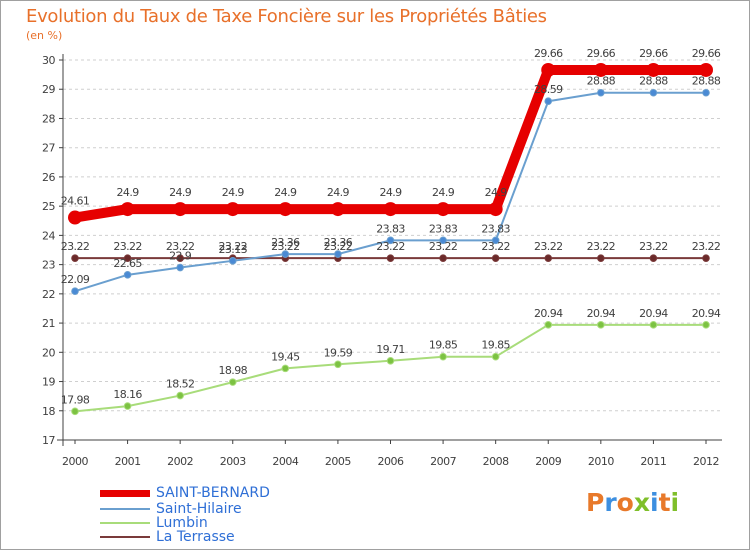 The height and width of the screenshot is (550, 750). Describe the element at coordinates (338, 246) in the screenshot. I see `data-label-la-terrasse-2005: 23.22` at that location.